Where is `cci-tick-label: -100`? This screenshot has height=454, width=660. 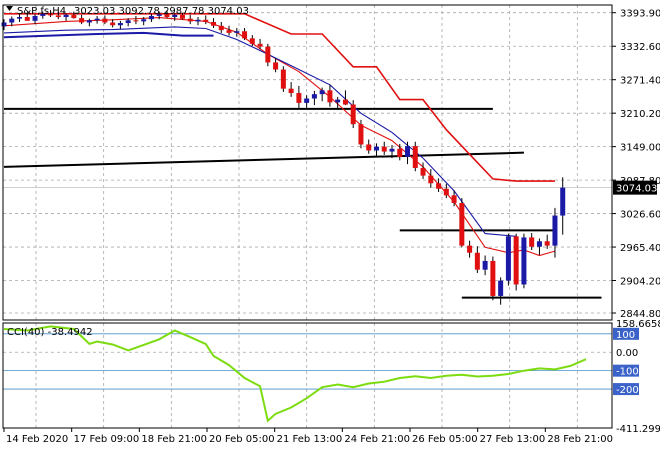 cci-tick-label: -100 is located at coordinates (627, 372).